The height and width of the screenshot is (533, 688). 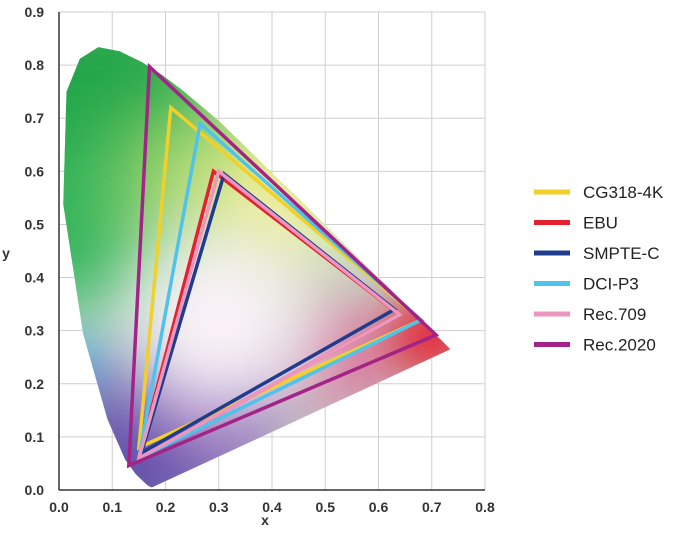 I want to click on legend-label: Rec.2020, so click(x=619, y=345).